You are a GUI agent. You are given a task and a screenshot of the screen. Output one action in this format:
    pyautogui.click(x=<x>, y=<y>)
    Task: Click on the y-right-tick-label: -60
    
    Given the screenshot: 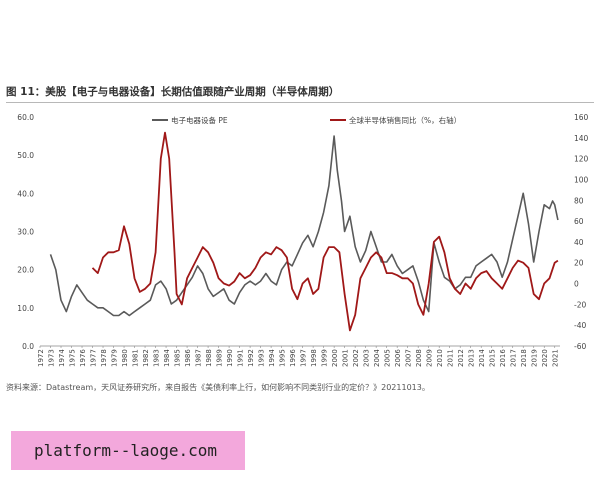 What is the action you would take?
    pyautogui.click(x=580, y=346)
    